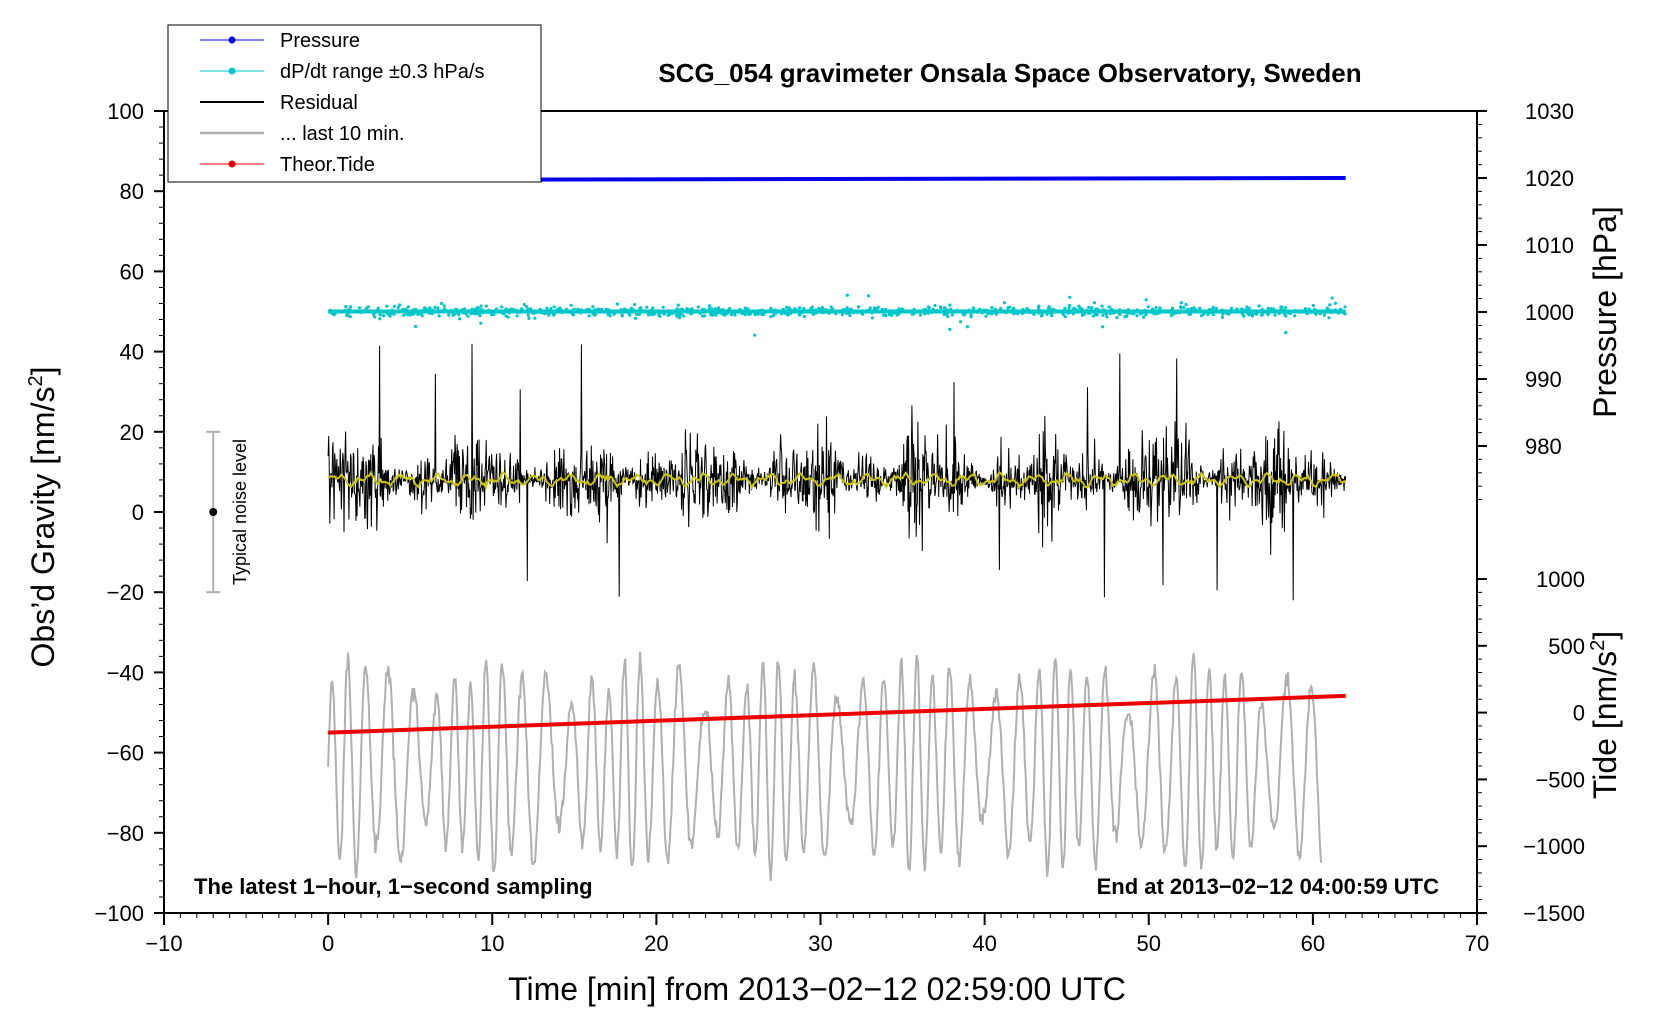 Image resolution: width=1660 pixels, height=1025 pixels. I want to click on x-tick-label: 30, so click(820, 943).